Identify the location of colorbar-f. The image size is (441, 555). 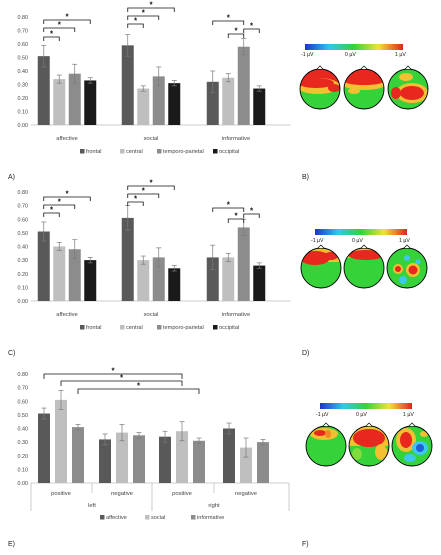
(366, 406).